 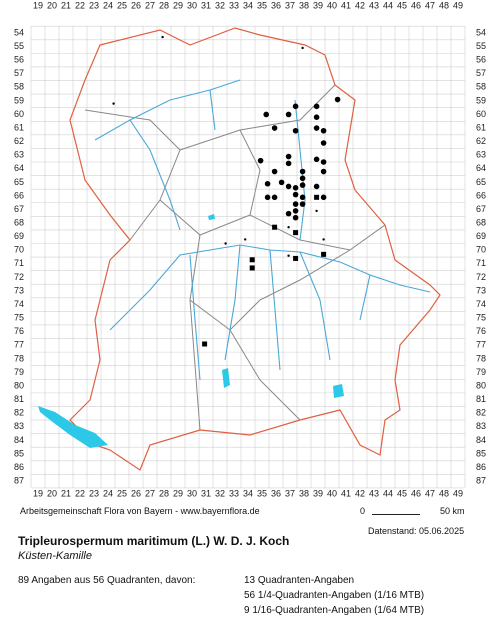 What do you see at coordinates (38, 493) in the screenshot?
I see `x-label-bottom: 19` at bounding box center [38, 493].